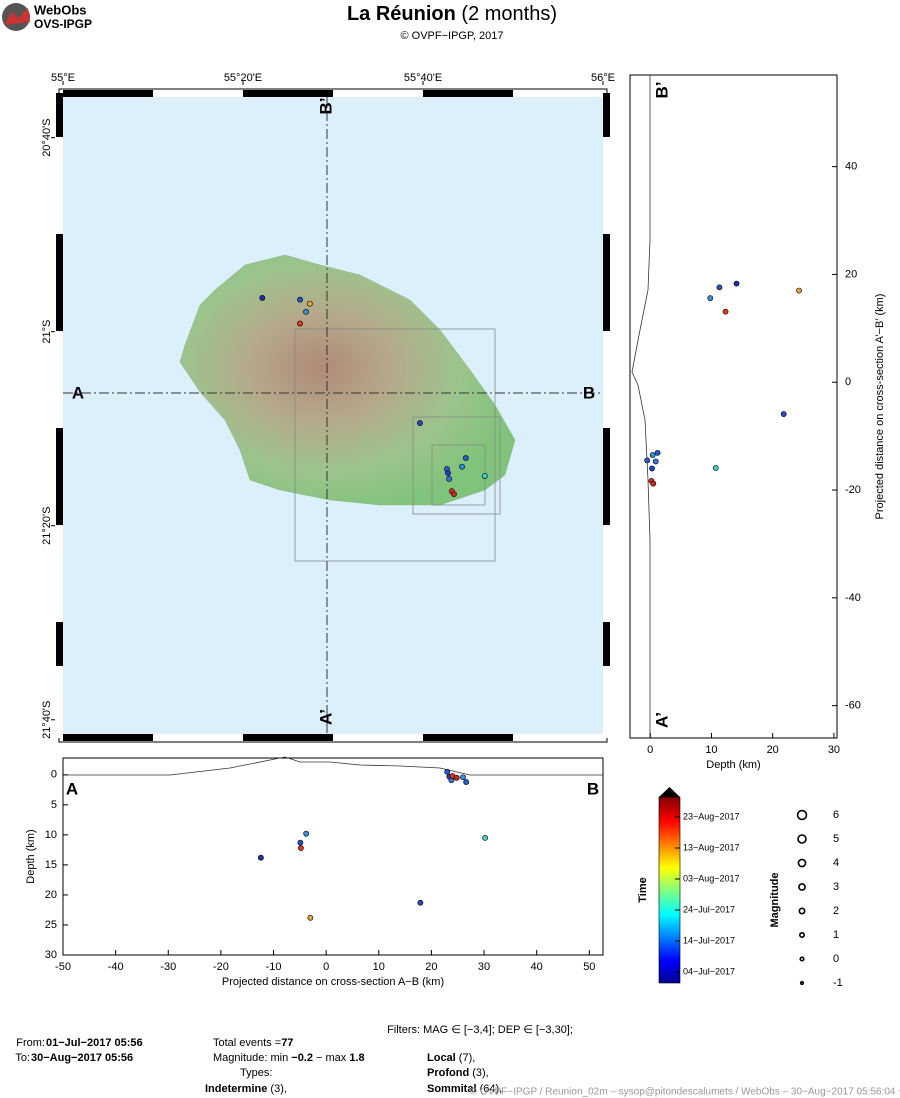 Image resolution: width=900 pixels, height=1098 pixels. What do you see at coordinates (47, 526) in the screenshot?
I see `y-tick-label: 21°20'S` at bounding box center [47, 526].